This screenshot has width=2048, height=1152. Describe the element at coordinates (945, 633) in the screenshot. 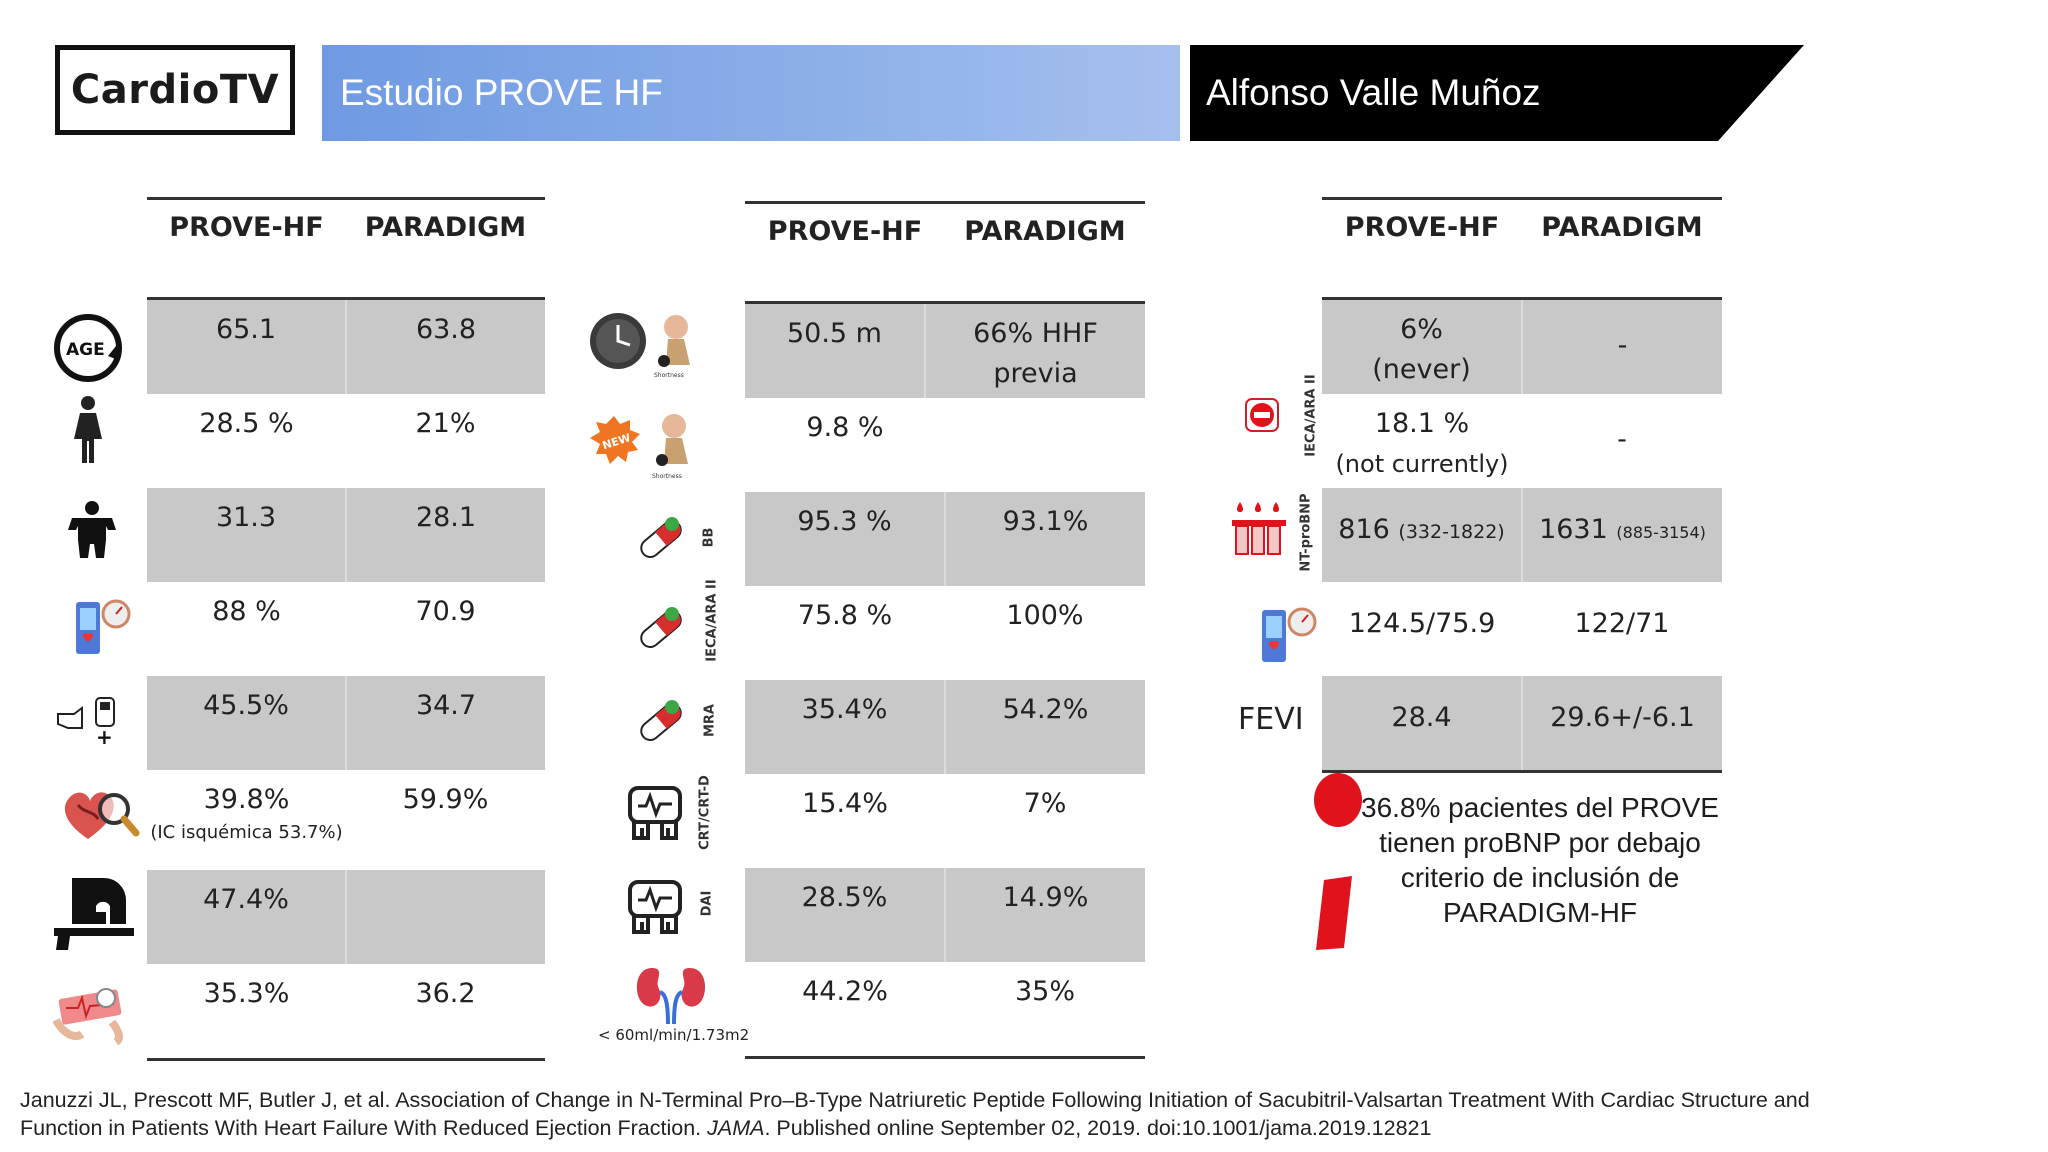

I see `table-row: 75.8 % 100%` at that location.